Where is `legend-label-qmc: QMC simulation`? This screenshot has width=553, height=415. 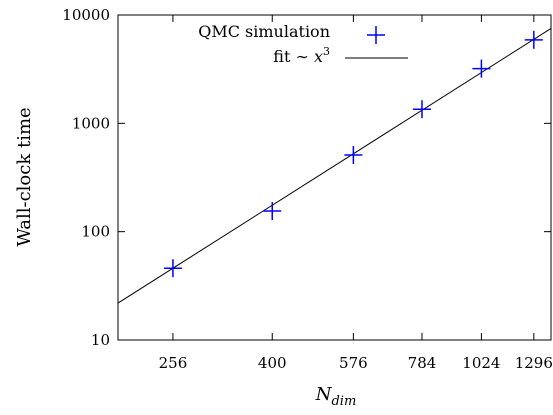
legend-label-qmc: QMC simulation is located at coordinates (264, 31).